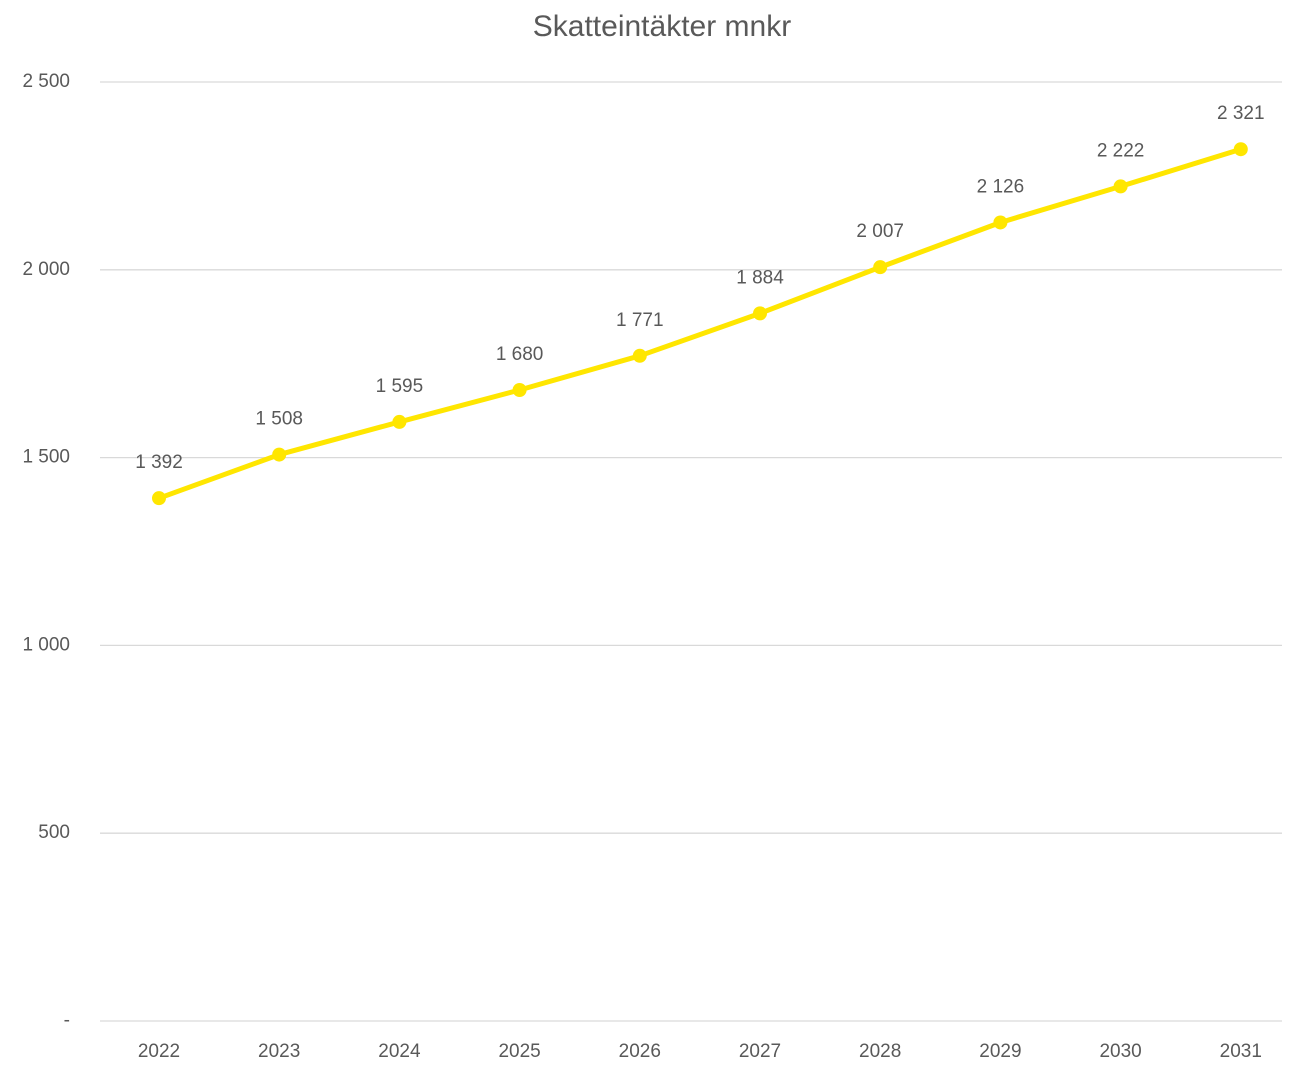 The image size is (1297, 1069). I want to click on data-label: 1 771, so click(640, 320).